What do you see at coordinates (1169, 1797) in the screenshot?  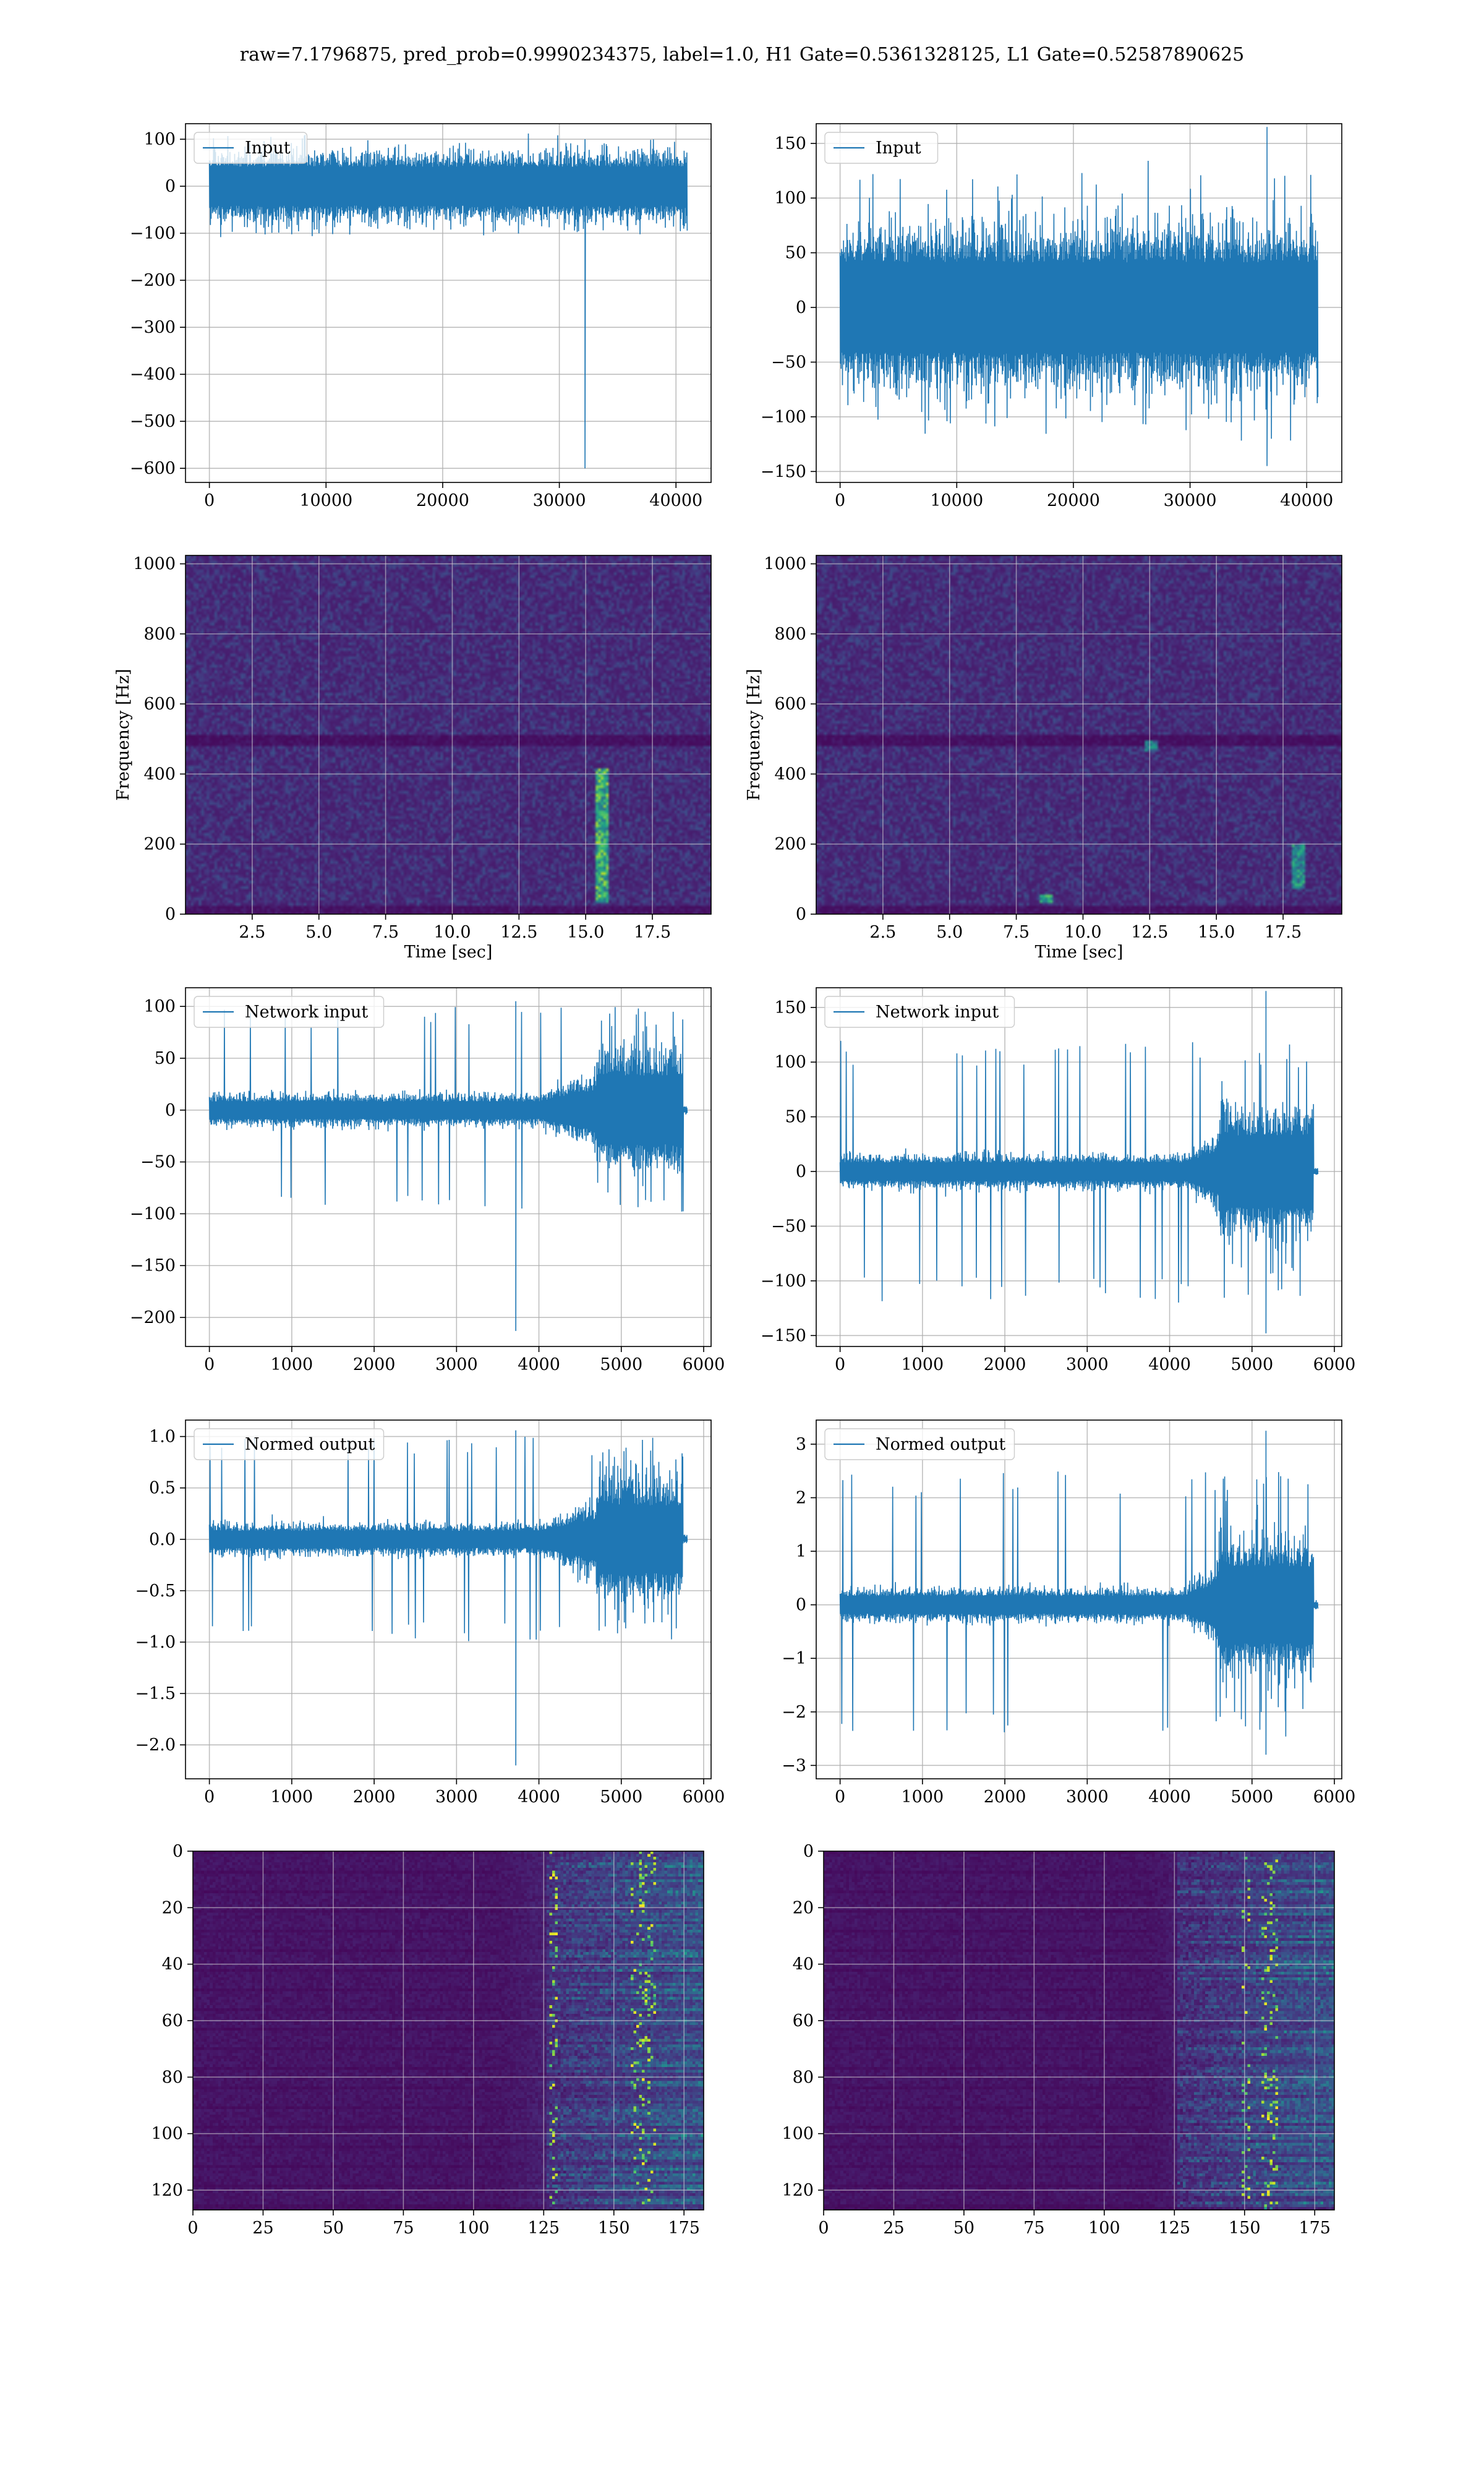 I see `l1-normed-output-xtick-label: 4000` at bounding box center [1169, 1797].